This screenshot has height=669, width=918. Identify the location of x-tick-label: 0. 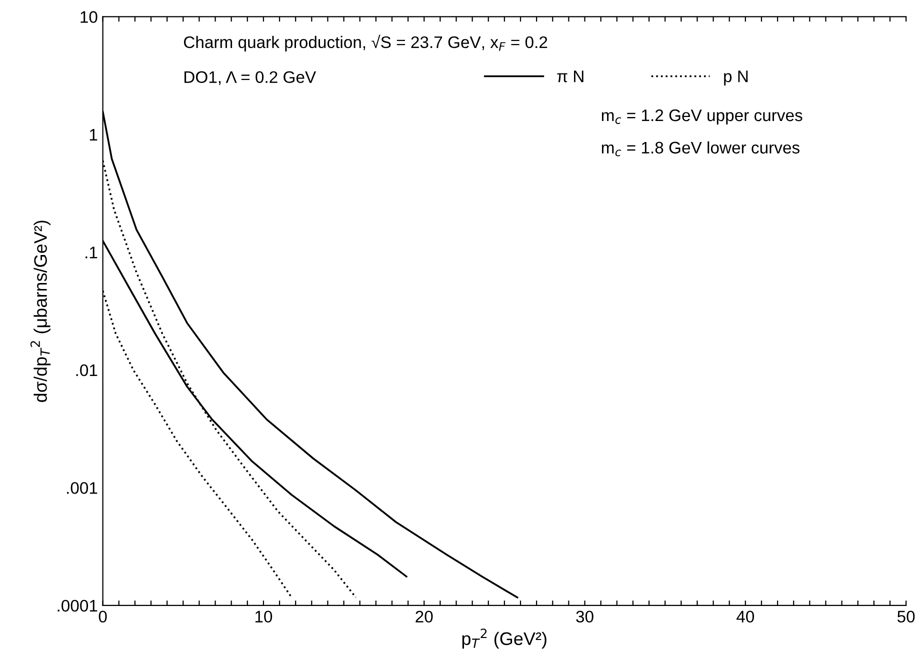
(102, 616).